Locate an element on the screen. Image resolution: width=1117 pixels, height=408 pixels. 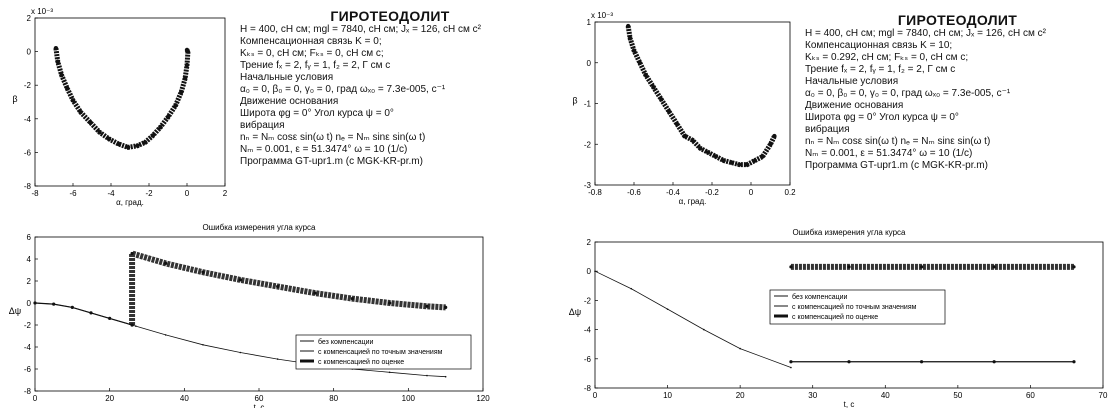
bottom-chart-title: Ошибка измерения угла курса is located at coordinates (849, 232).